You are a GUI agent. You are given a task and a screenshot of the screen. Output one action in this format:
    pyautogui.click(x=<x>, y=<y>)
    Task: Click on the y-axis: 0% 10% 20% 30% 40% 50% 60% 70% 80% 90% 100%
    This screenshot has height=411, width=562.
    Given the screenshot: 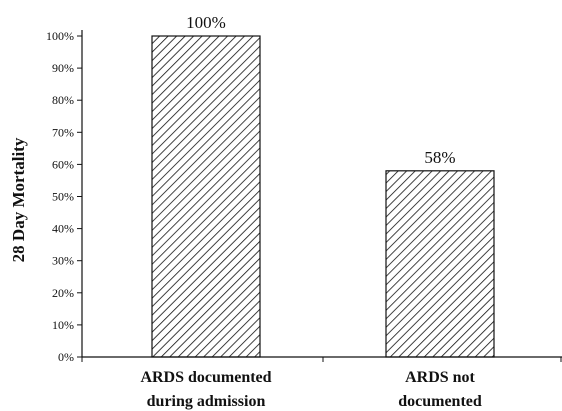 What is the action you would take?
    pyautogui.click(x=64, y=196)
    